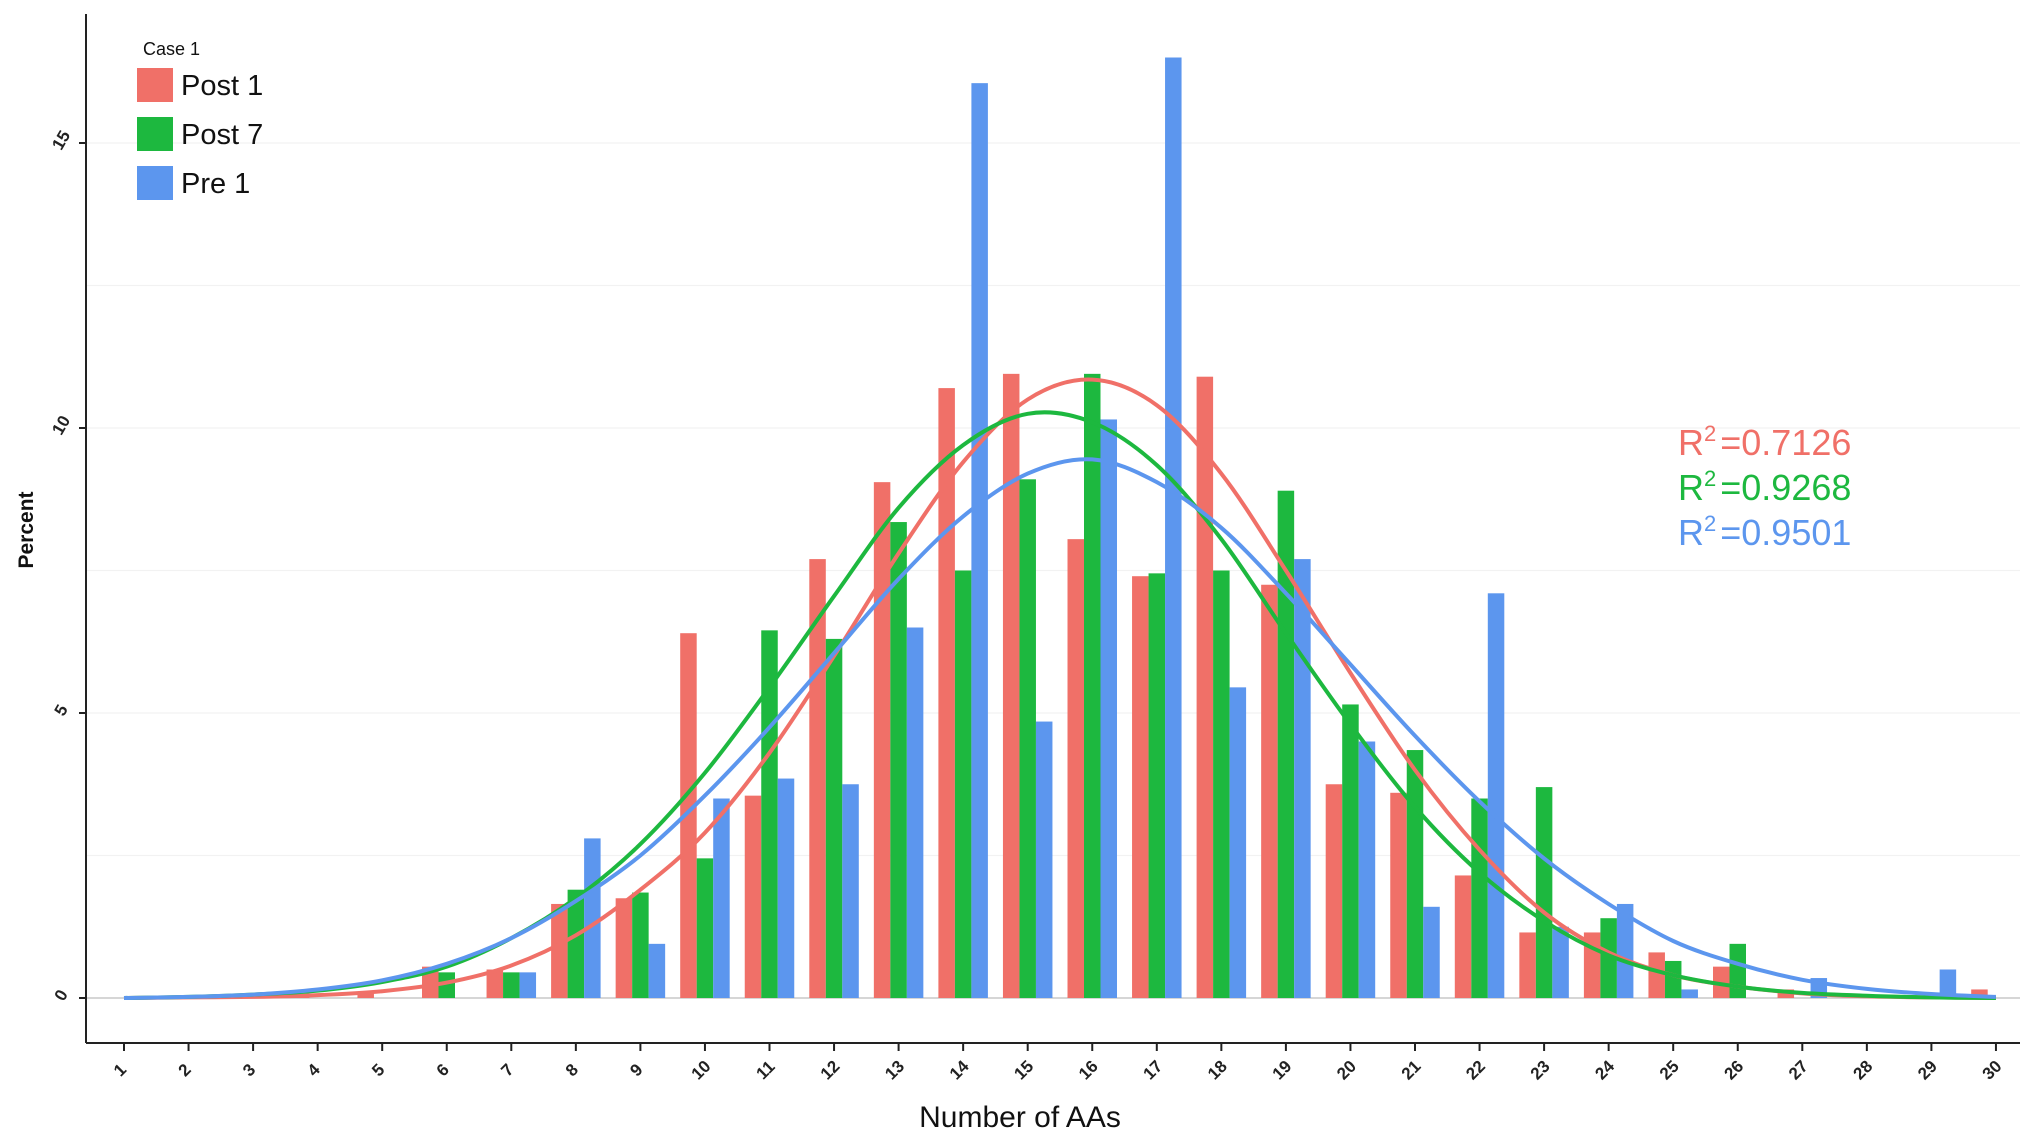 This screenshot has height=1139, width=2031. I want to click on x-tick-label: 25, so click(1669, 1070).